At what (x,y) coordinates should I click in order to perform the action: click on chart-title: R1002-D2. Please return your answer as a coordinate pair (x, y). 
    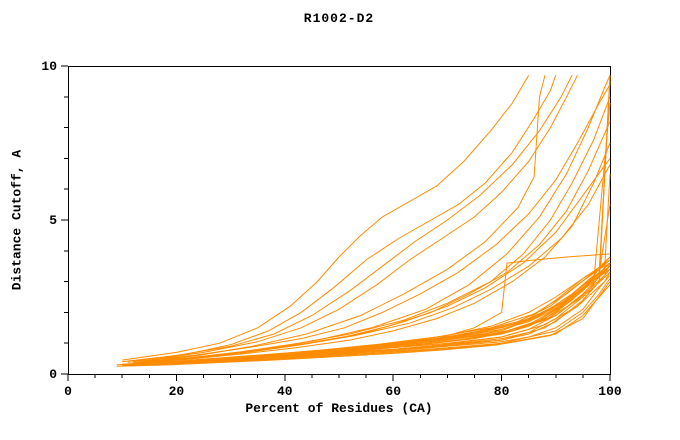
    Looking at the image, I should click on (339, 18).